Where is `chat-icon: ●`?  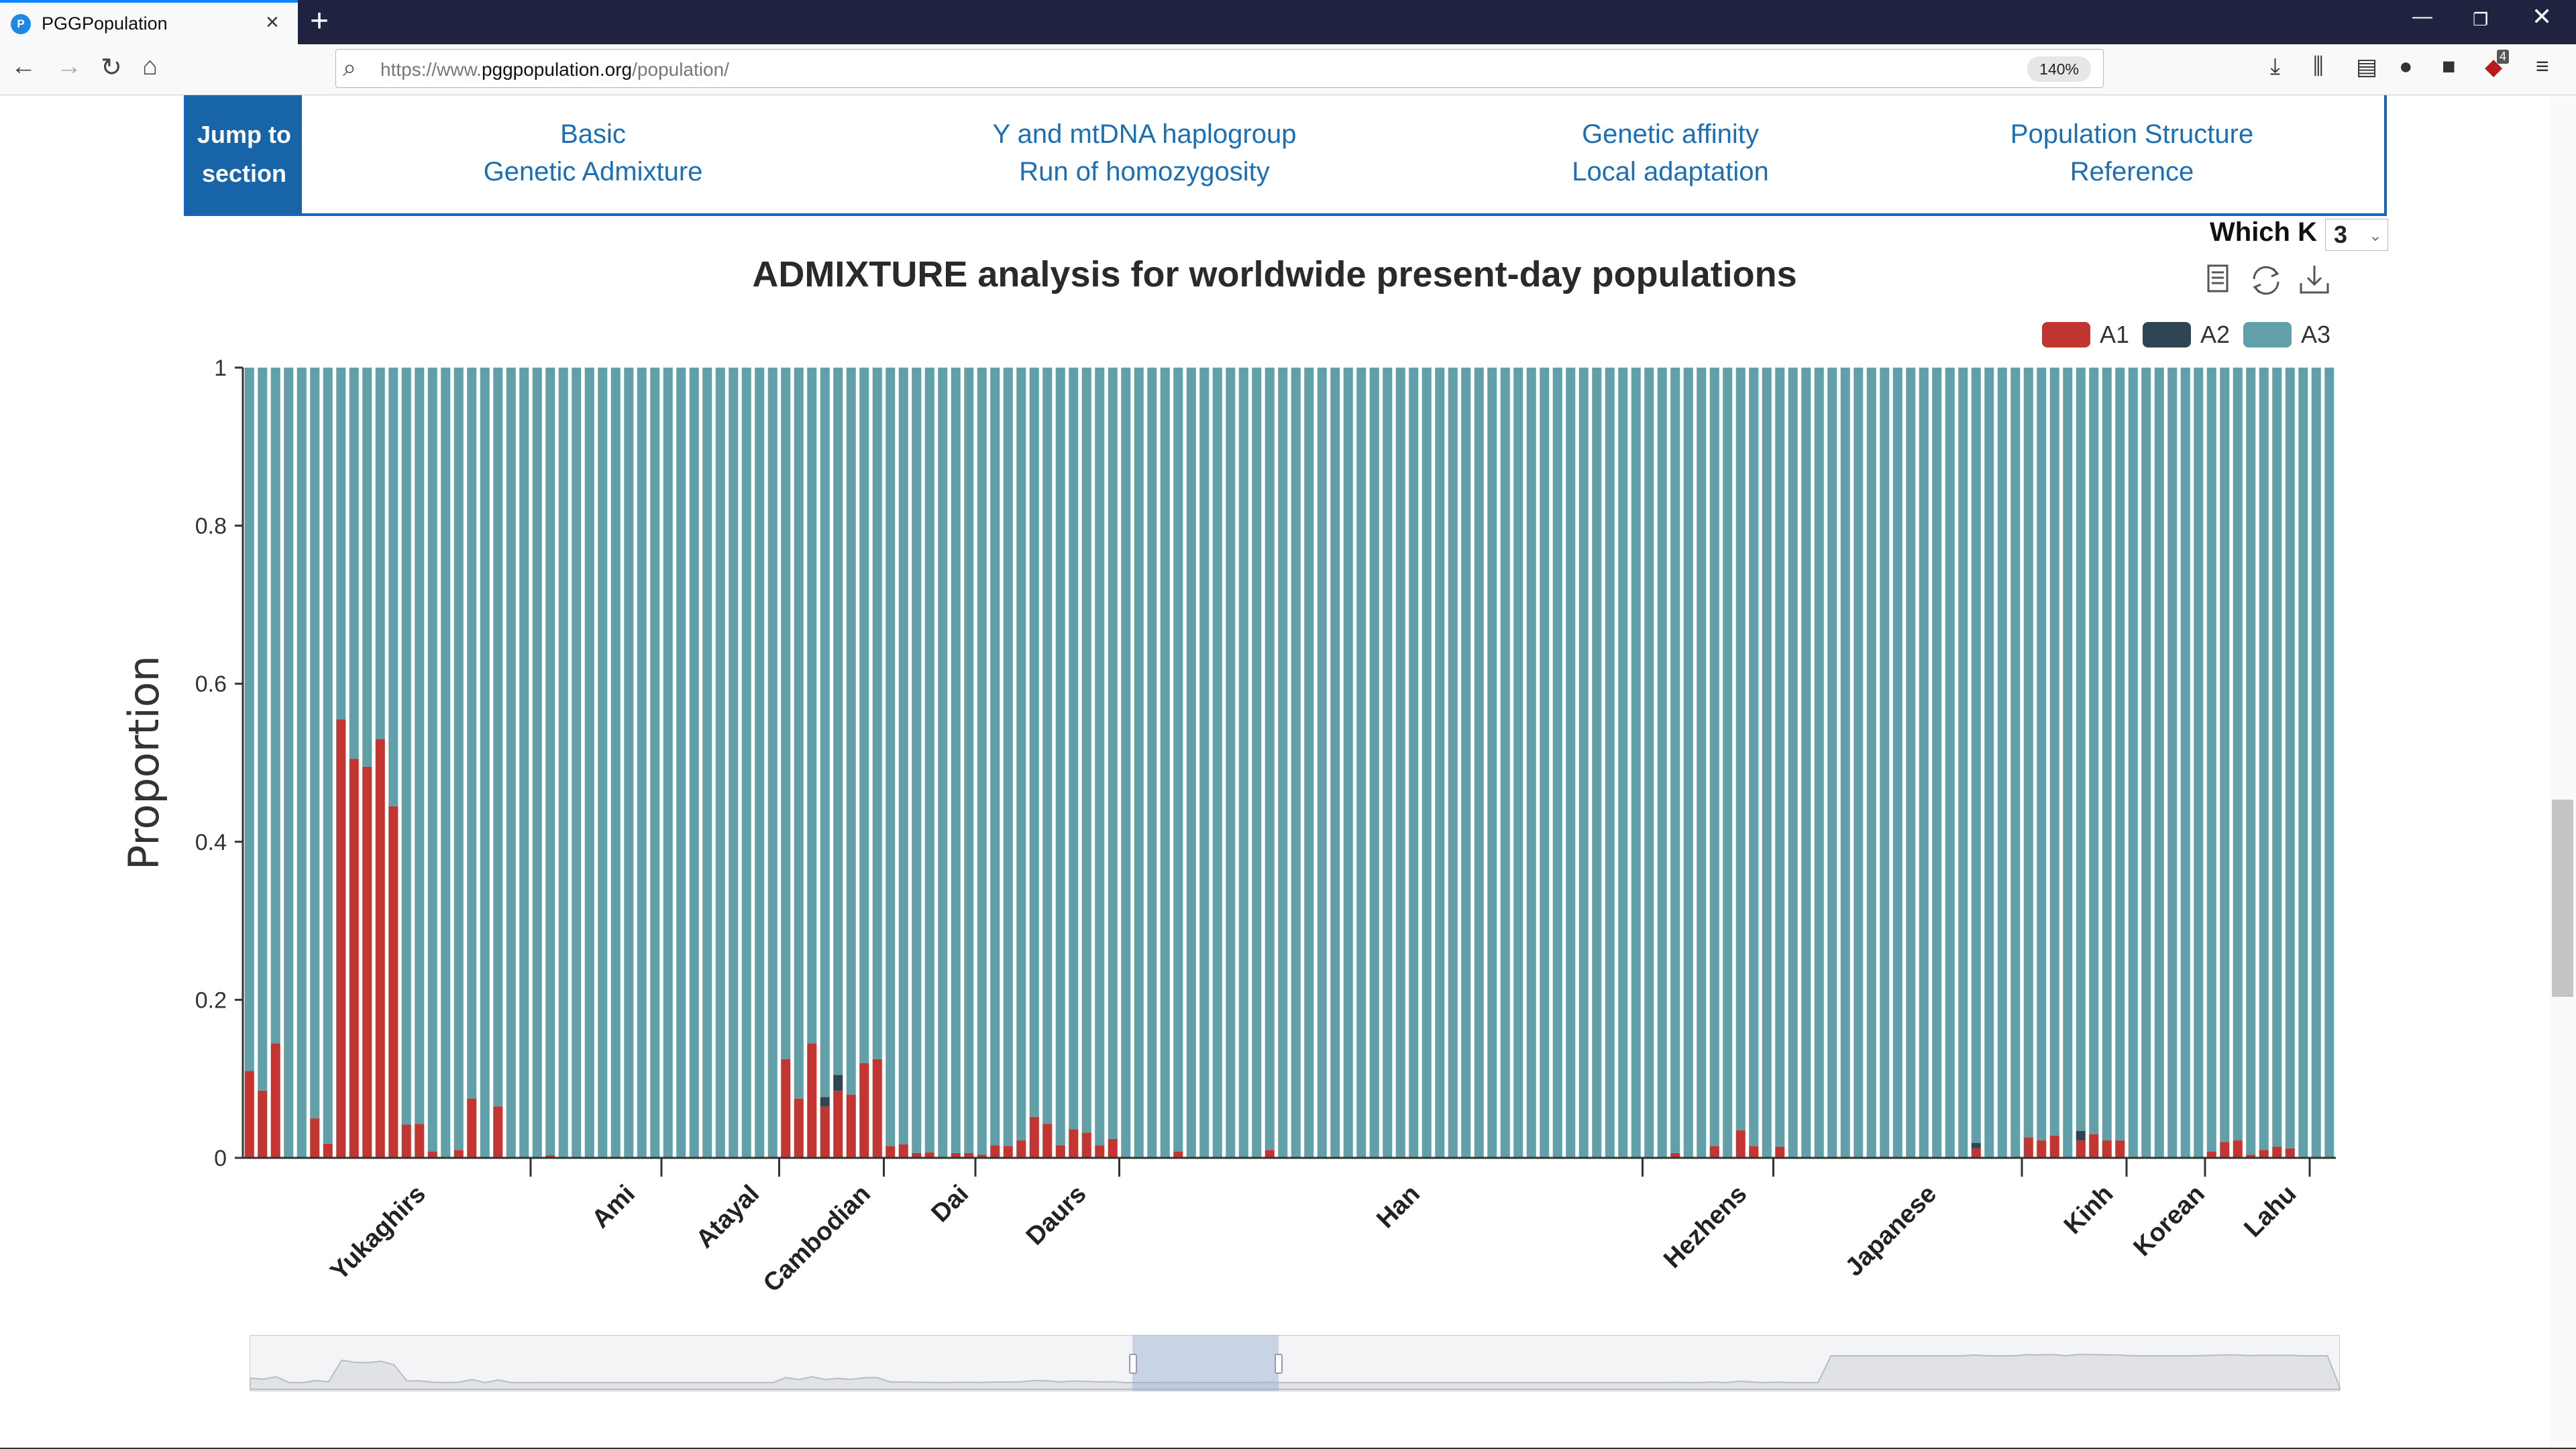 chat-icon: ● is located at coordinates (2406, 66).